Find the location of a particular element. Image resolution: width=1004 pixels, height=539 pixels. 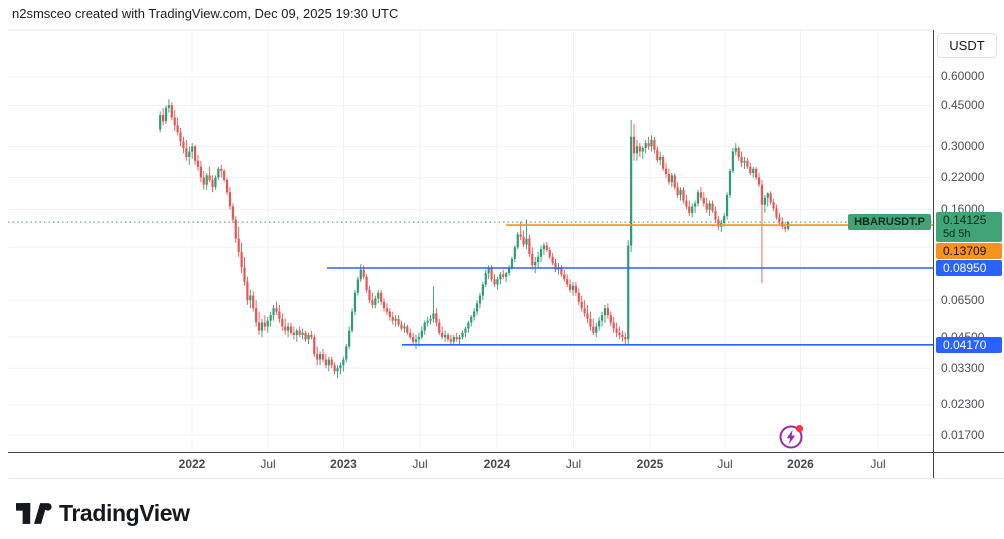

last-price-badge: 0.14125 5d 5h is located at coordinates (969, 227).